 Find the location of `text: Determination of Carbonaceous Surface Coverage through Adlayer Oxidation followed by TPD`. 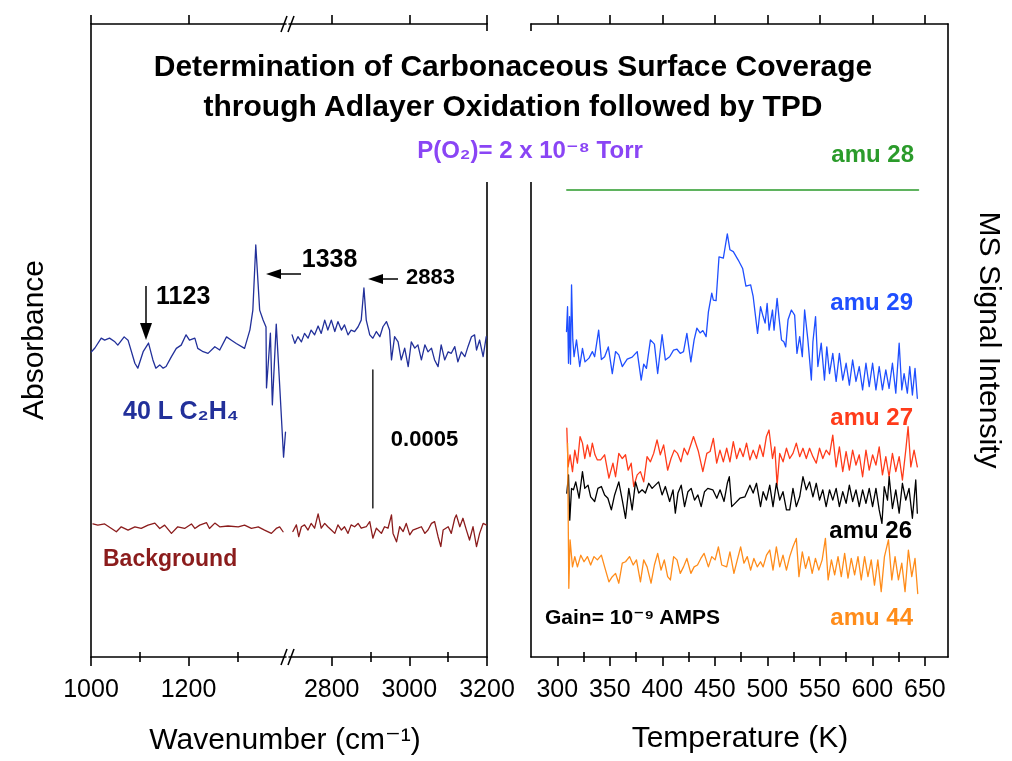

text: Determination of Carbonaceous Surface Coverage through Adlayer Oxidation followed by TPD is located at coordinates (513, 85).